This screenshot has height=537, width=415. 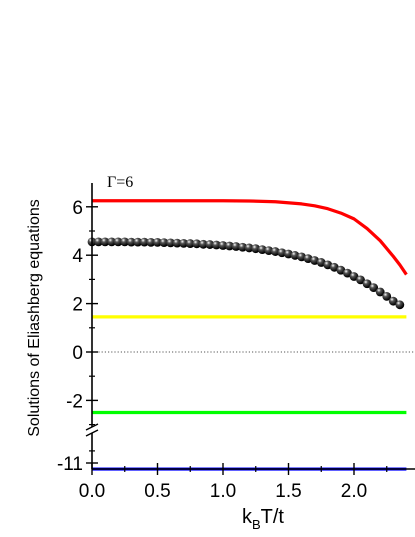 I want to click on y-tick-label: 4, so click(x=77, y=256).